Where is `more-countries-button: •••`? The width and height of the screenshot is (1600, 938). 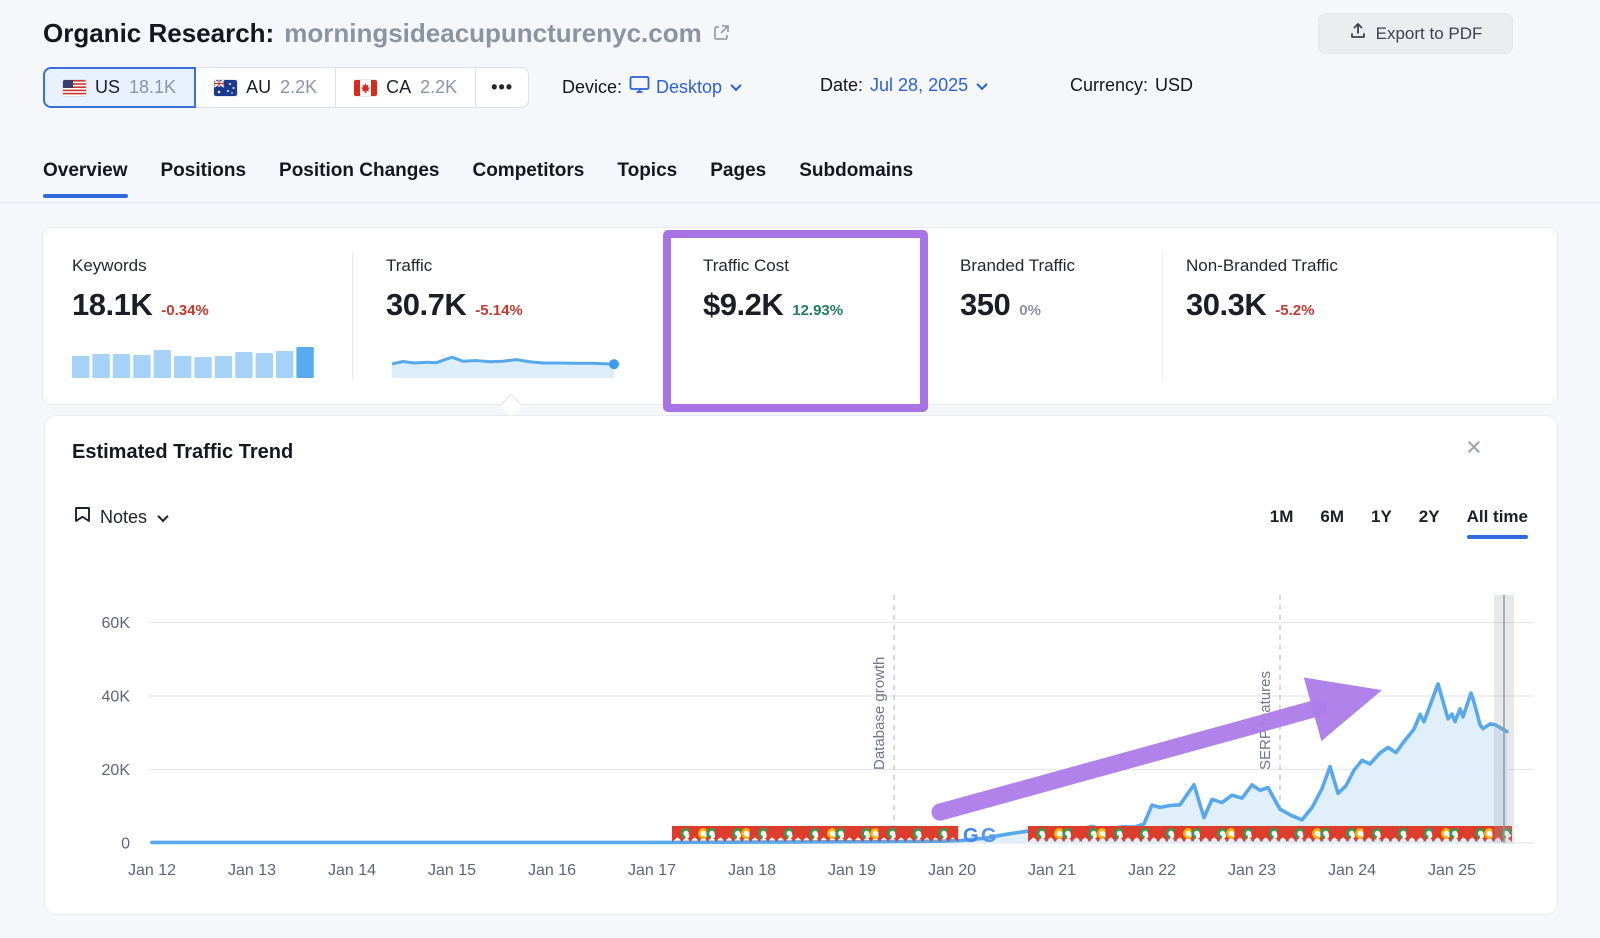
more-countries-button: ••• is located at coordinates (503, 87).